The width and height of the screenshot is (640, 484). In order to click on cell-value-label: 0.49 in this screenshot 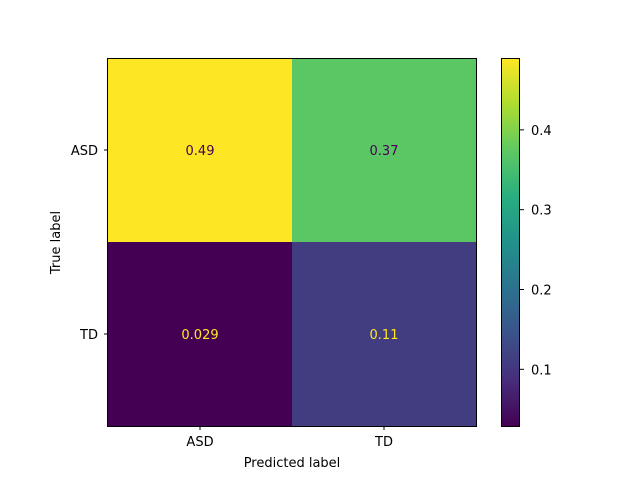, I will do `click(200, 151)`.